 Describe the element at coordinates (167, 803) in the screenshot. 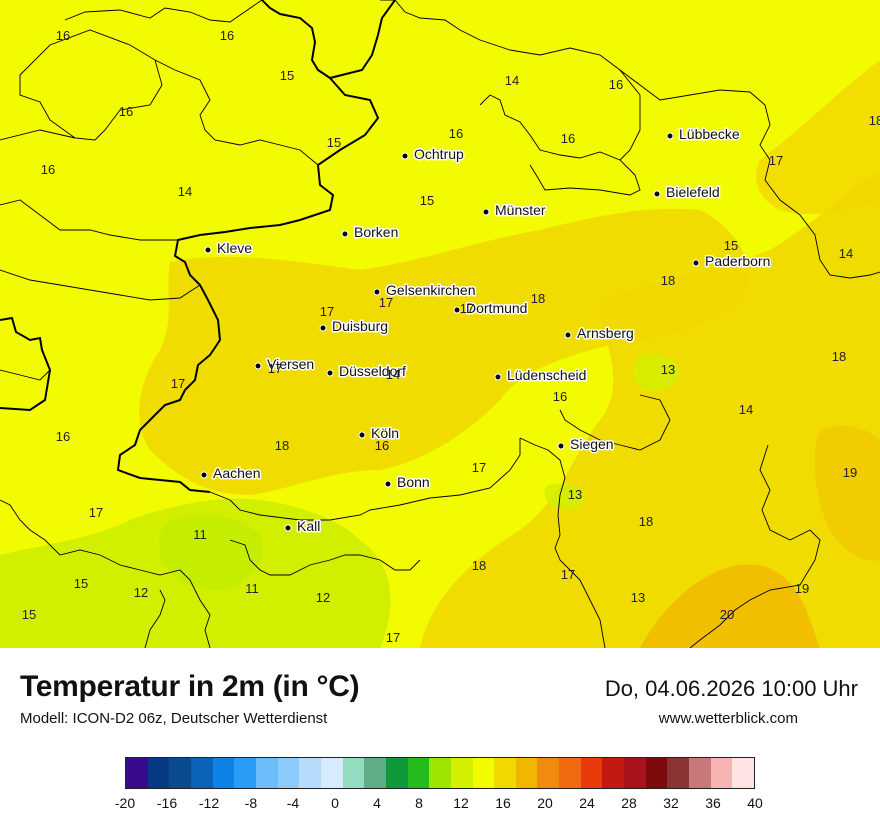

I see `legend-tick-label: -16` at that location.